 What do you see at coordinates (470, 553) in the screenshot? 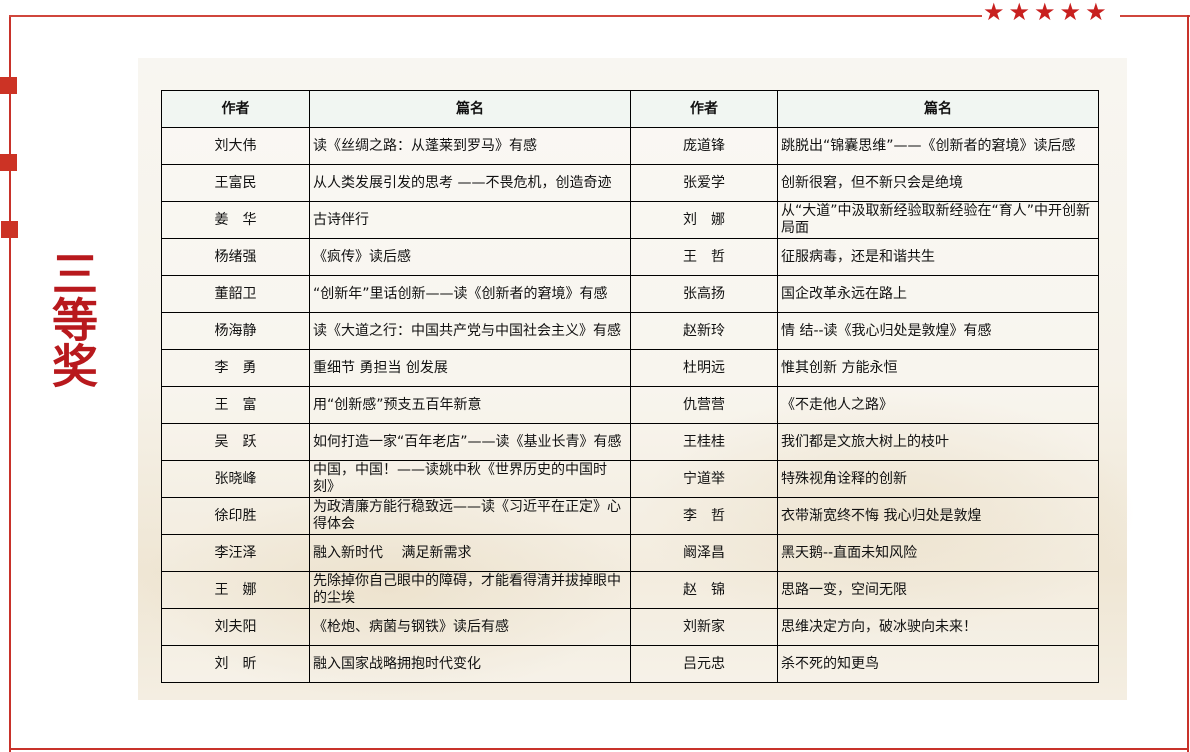
I see `title-cell: 融入新时代 满足新需求` at bounding box center [470, 553].